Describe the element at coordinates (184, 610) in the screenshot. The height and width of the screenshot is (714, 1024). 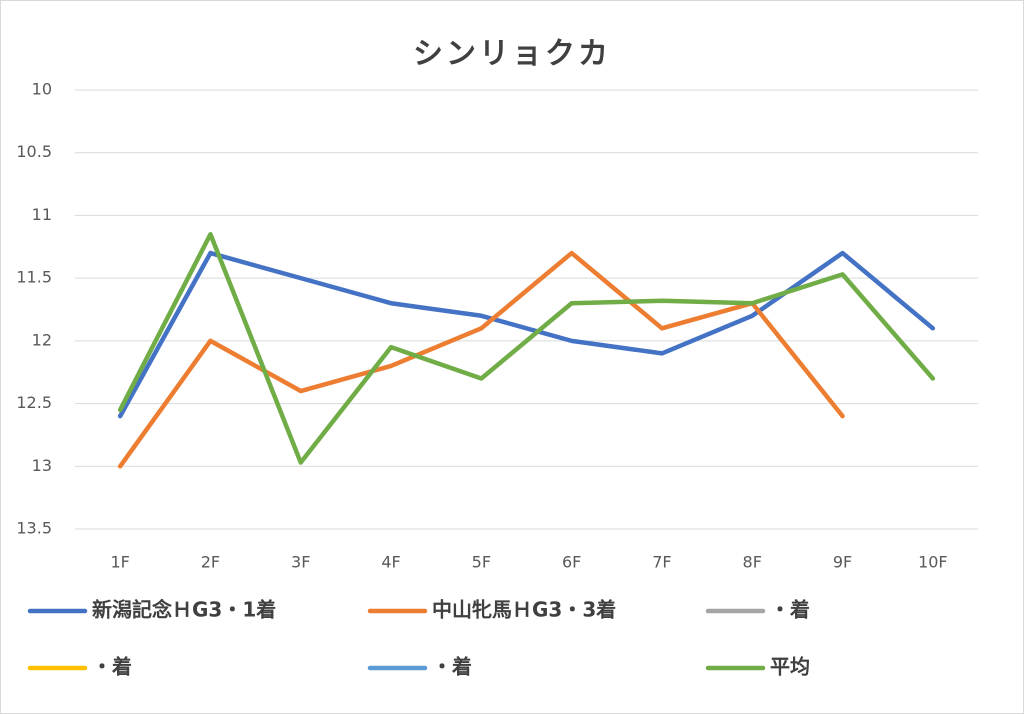
I see `legend-label: 新潟記念ＨG3・1着` at that location.